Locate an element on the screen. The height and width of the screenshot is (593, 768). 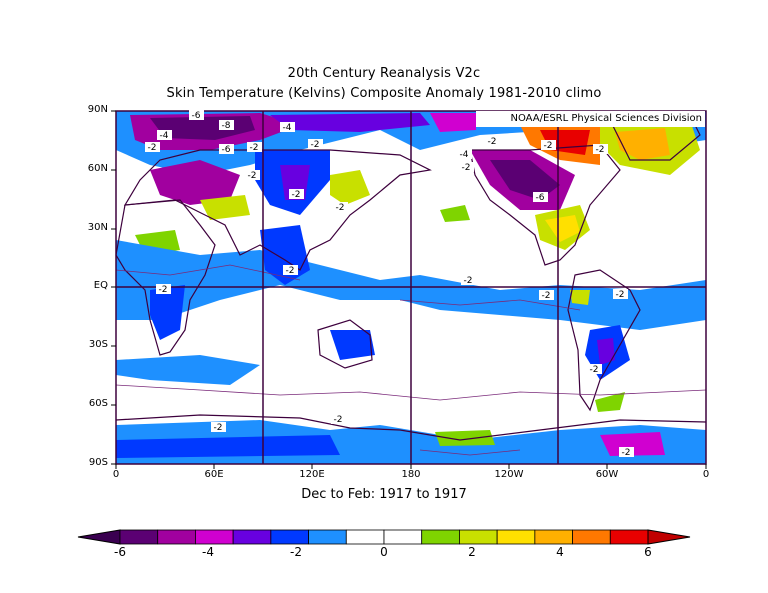
colorbar-tick: -2 is located at coordinates (296, 552).